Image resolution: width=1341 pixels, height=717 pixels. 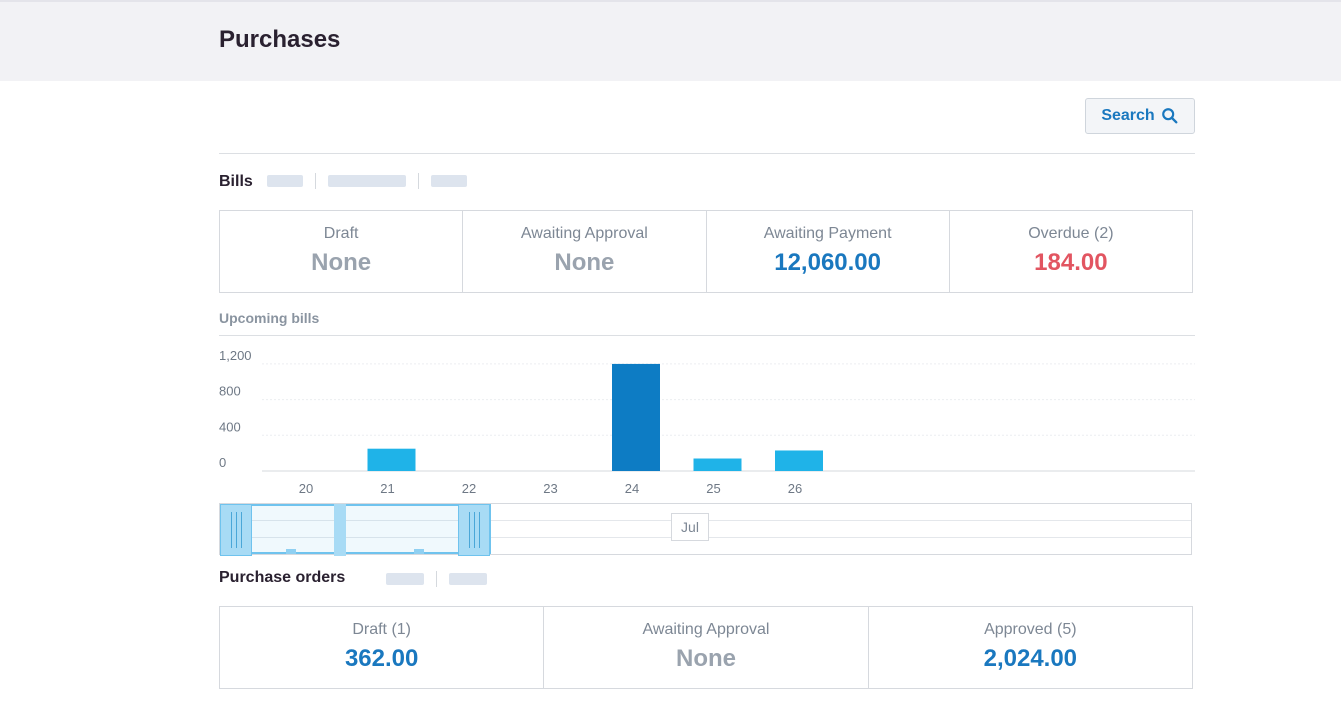 I want to click on stat-label: Draft, so click(x=341, y=233).